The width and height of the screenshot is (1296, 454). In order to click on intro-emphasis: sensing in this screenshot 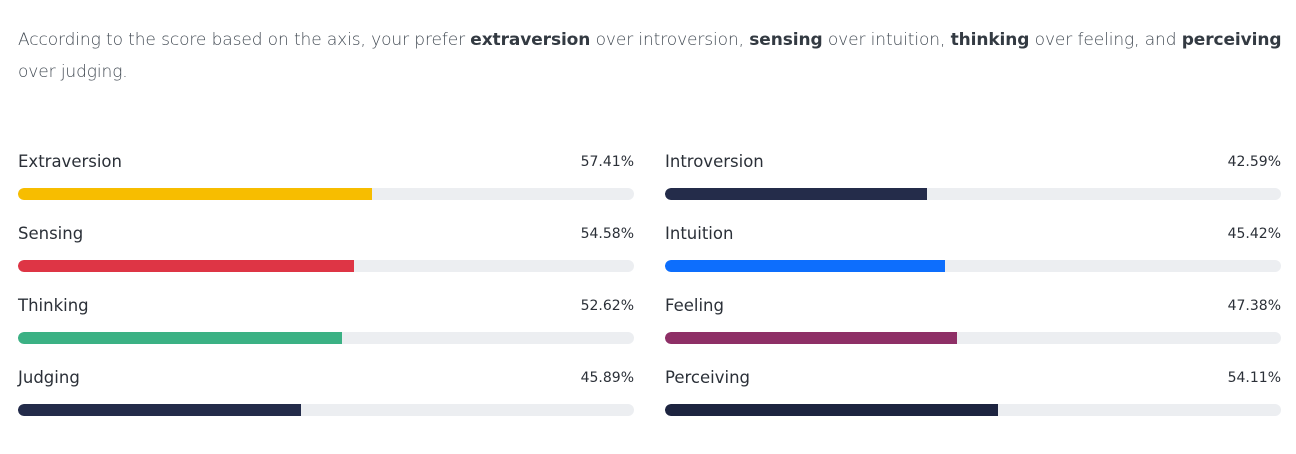, I will do `click(786, 40)`.